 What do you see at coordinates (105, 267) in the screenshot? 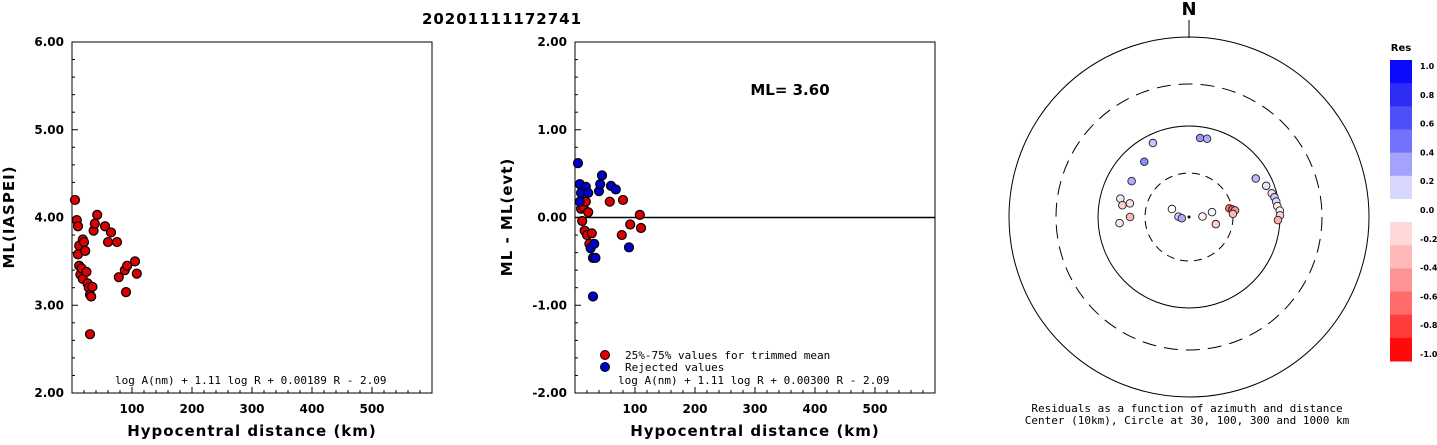
I see `data-points` at bounding box center [105, 267].